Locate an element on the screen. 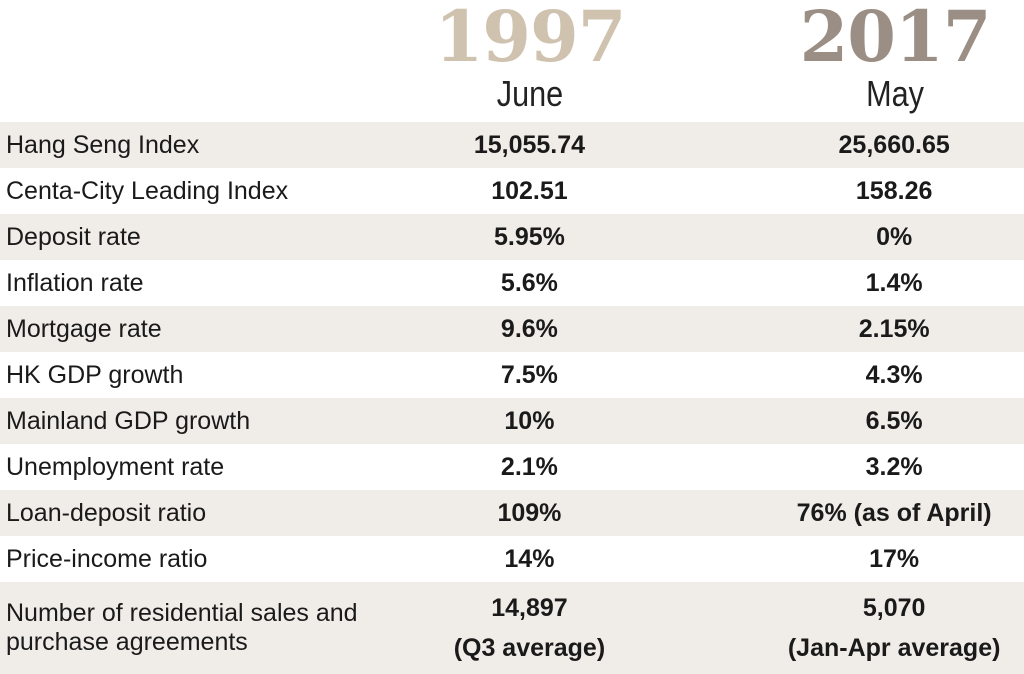  value-2017: 25,660.65 is located at coordinates (894, 145).